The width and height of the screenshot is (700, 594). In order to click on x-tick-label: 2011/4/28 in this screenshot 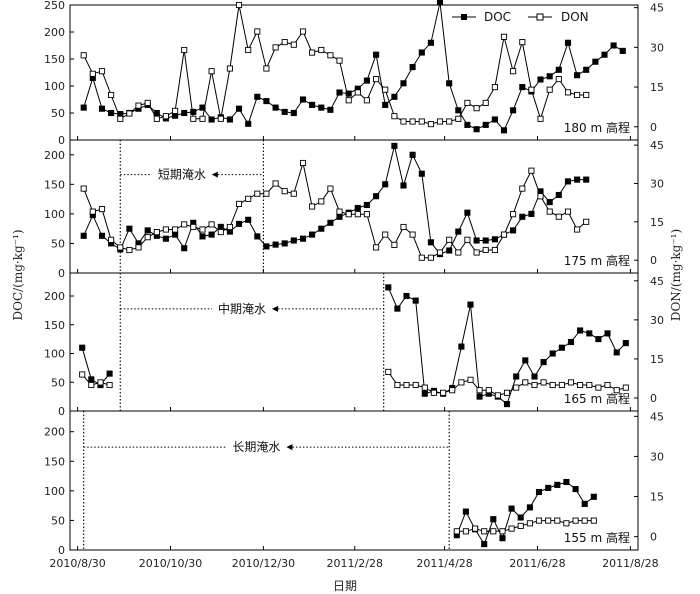, I will do `click(444, 563)`.